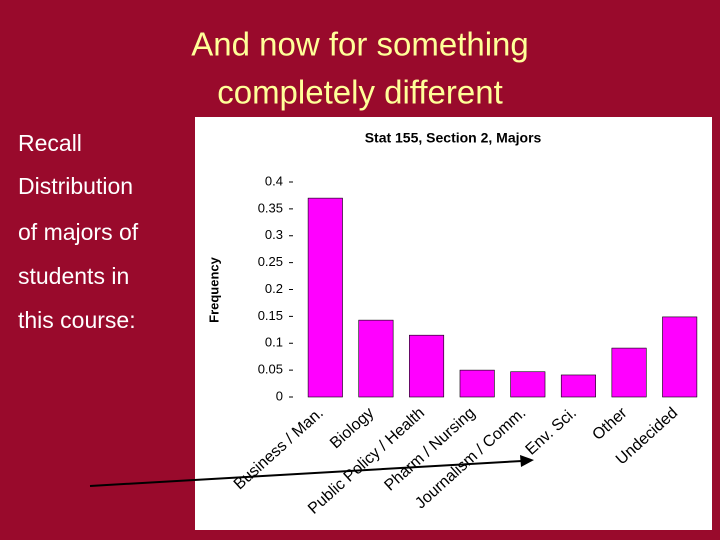 The height and width of the screenshot is (540, 720). I want to click on y-tick-label: 0.3, so click(274, 234).